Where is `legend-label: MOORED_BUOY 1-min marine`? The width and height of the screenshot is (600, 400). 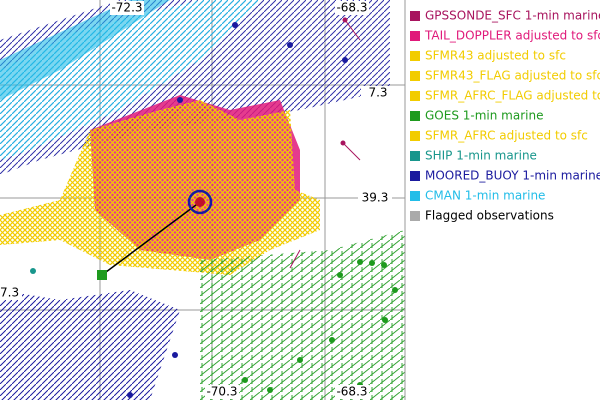 legend-label: MOORED_BUOY 1-min marine is located at coordinates (512, 176).